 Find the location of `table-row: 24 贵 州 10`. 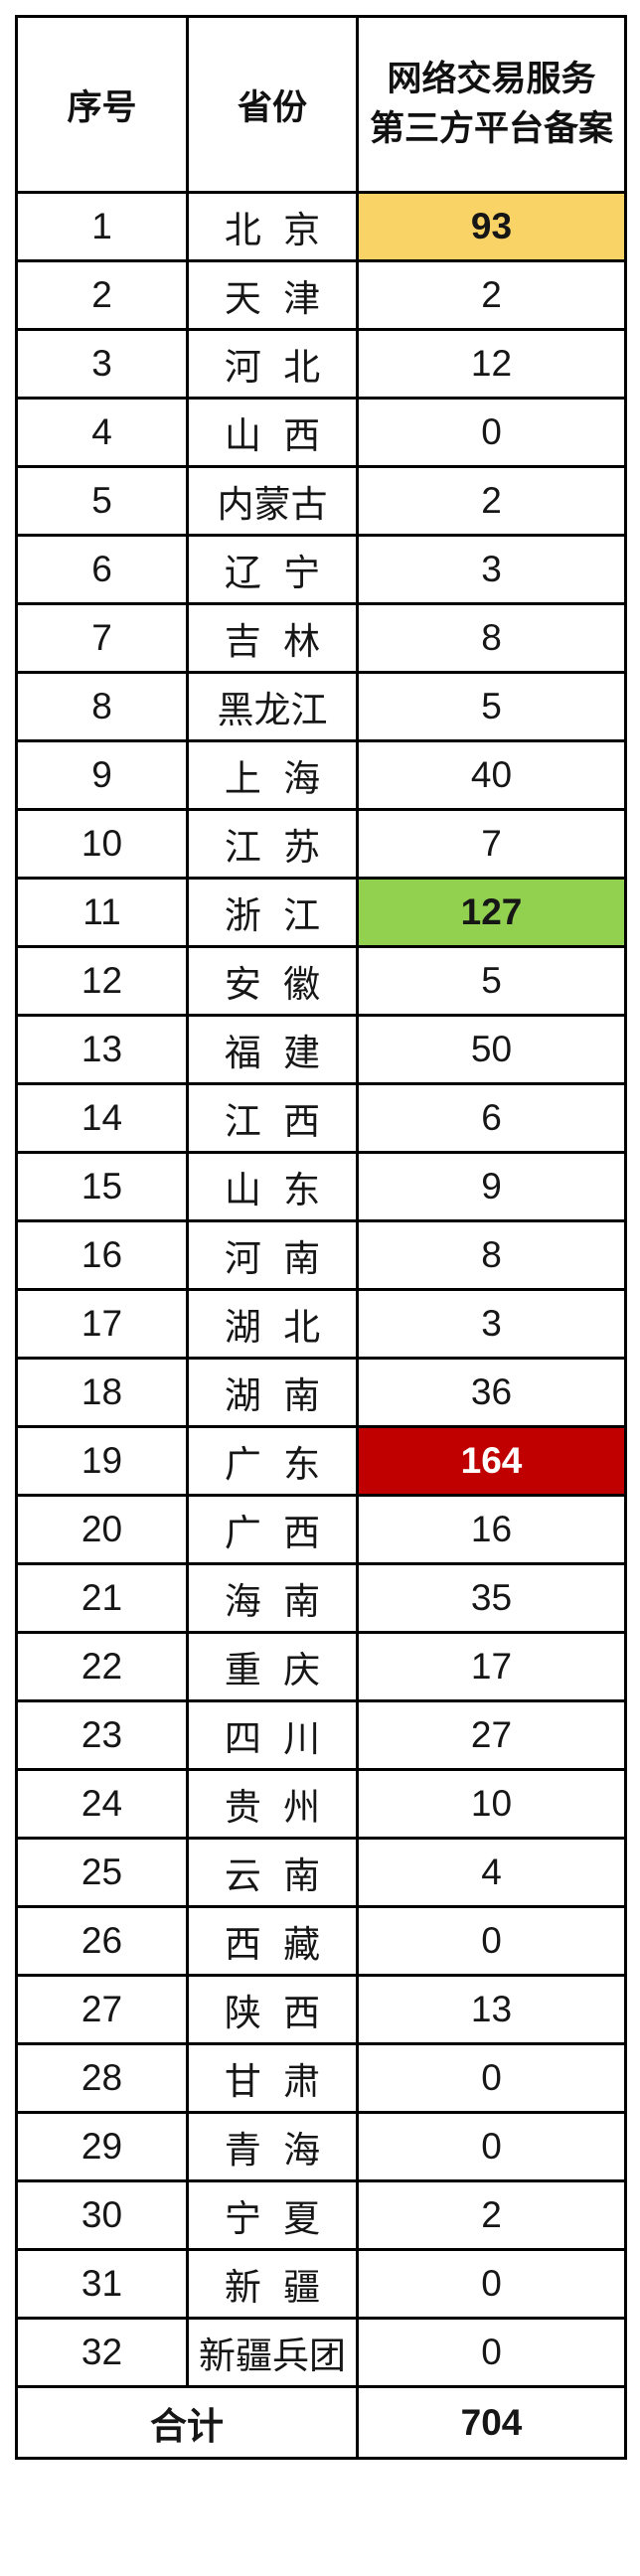

table-row: 24 贵 州 10 is located at coordinates (321, 1804).